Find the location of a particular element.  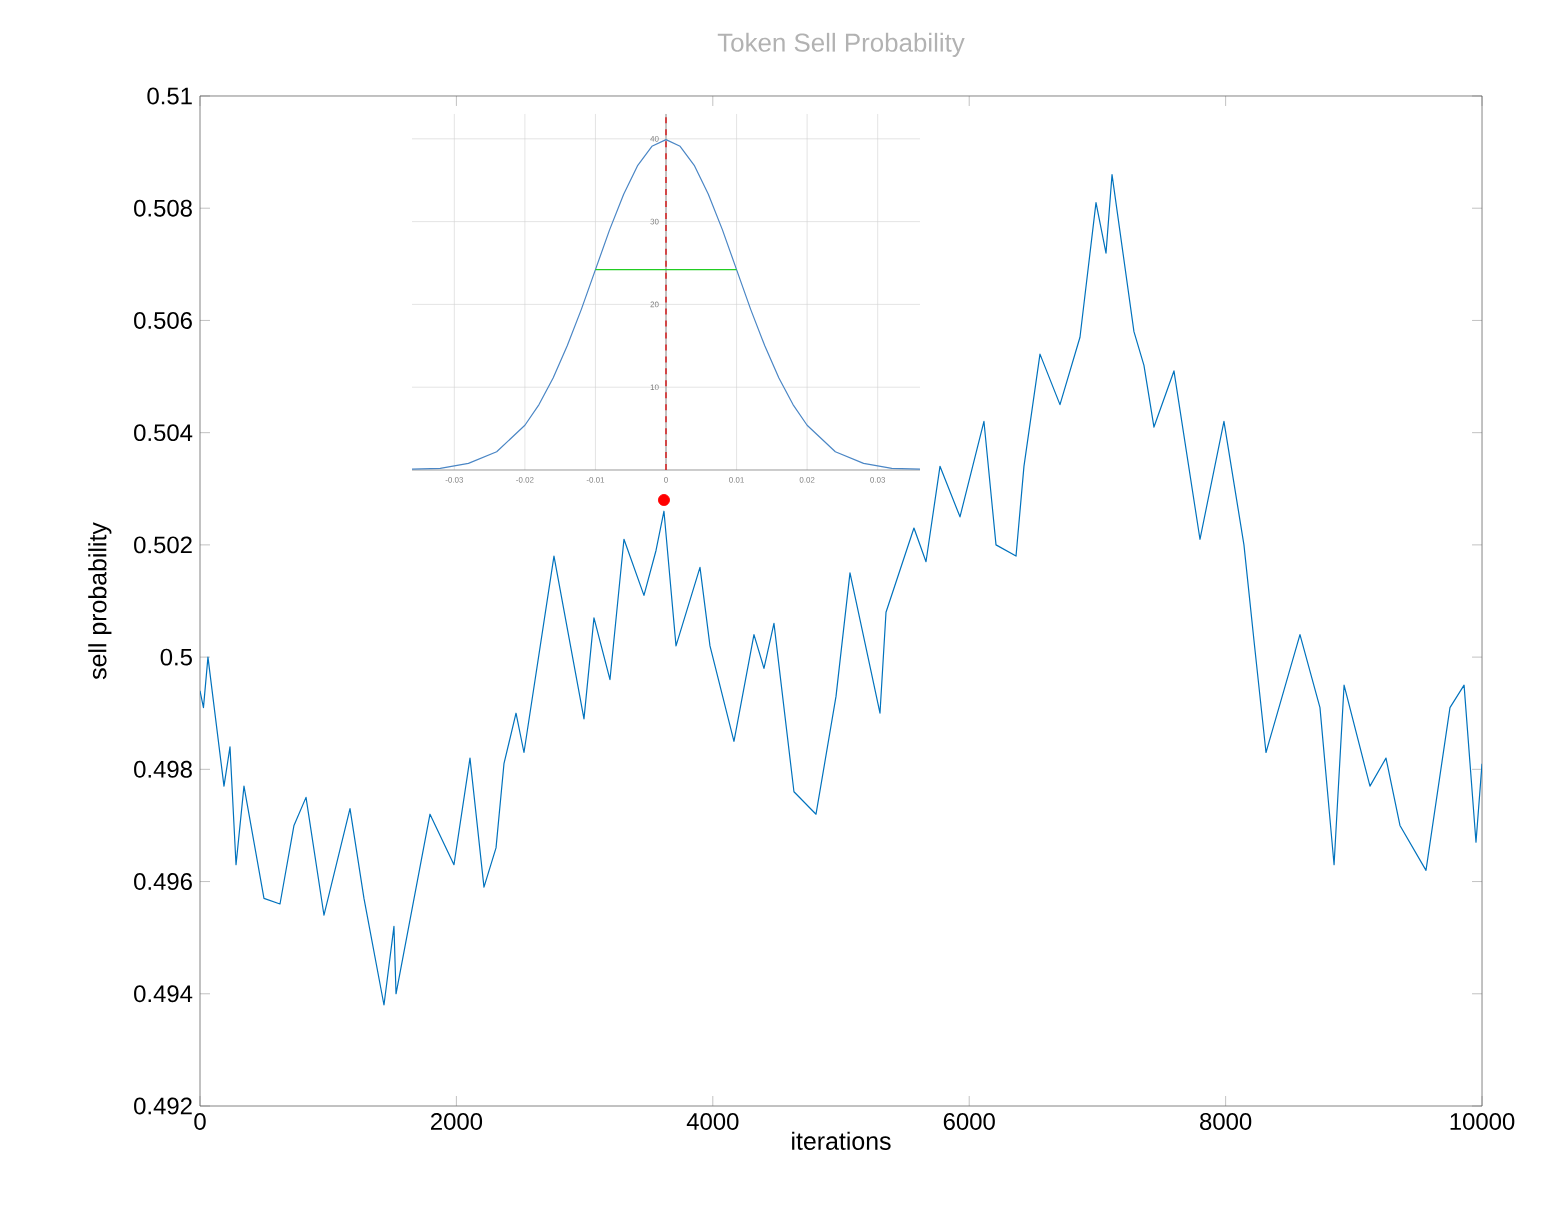

x-tick-label: 10000 is located at coordinates (1482, 1121).